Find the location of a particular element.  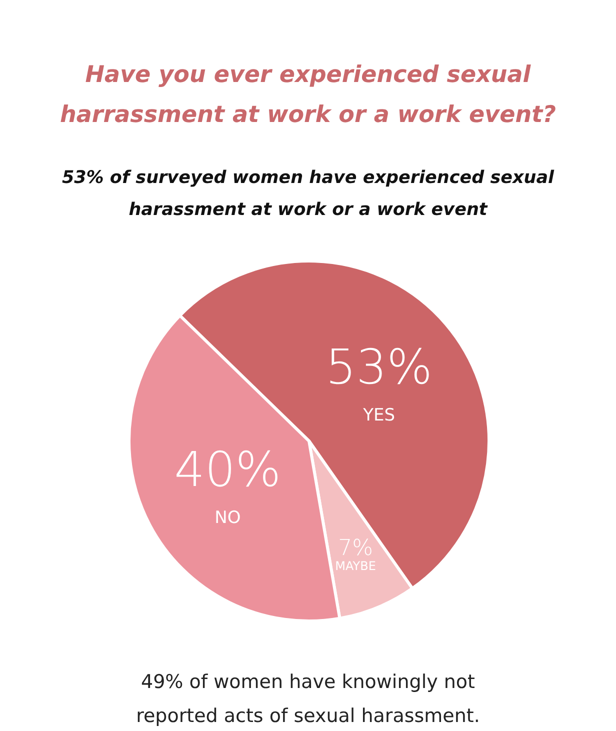

data-label: 7% is located at coordinates (356, 548).